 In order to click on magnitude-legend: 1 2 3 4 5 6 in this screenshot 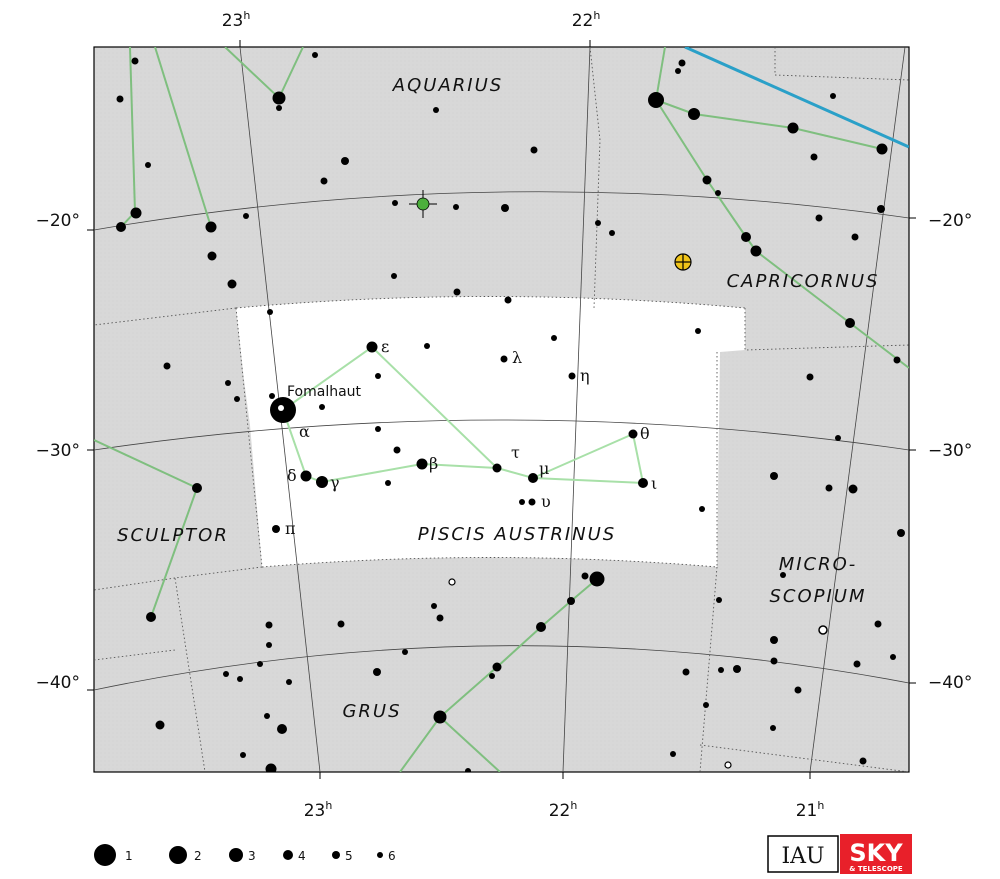, I will do `click(245, 855)`.